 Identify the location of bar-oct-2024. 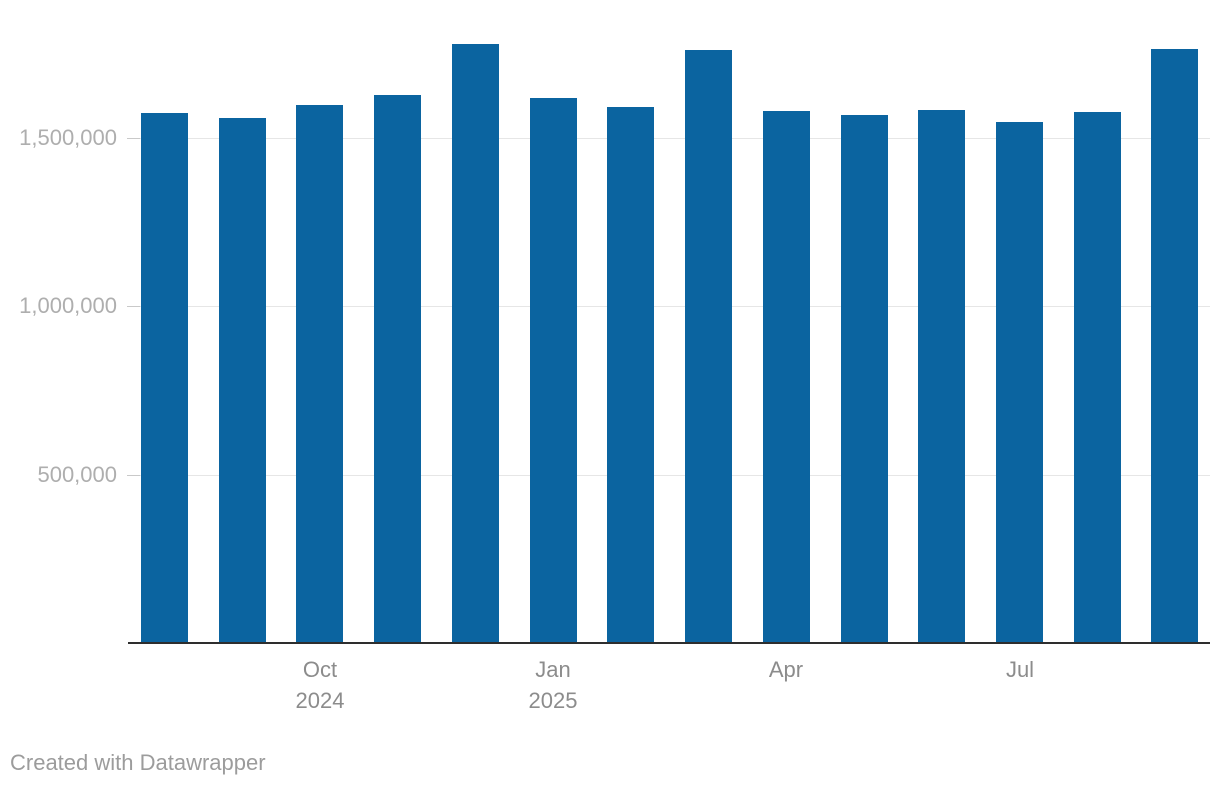
(319, 374).